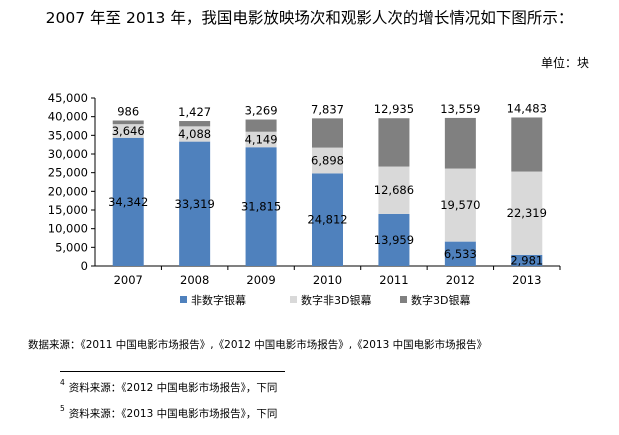 The height and width of the screenshot is (435, 619). Describe the element at coordinates (564, 63) in the screenshot. I see `unit-label: 单位：块` at that location.